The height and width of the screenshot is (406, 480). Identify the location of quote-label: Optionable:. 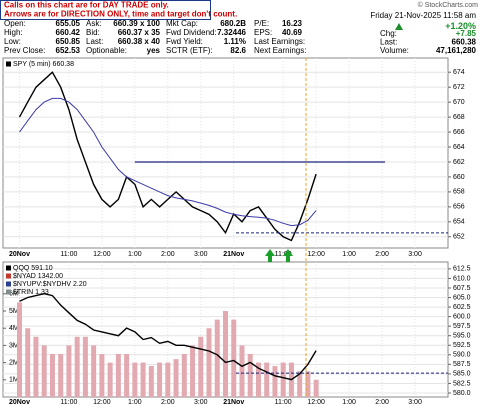
(106, 50).